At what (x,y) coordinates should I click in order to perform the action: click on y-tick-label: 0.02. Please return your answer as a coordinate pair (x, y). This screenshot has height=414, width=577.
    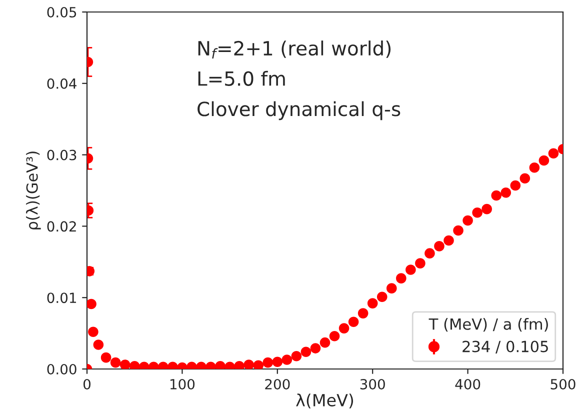
    Looking at the image, I should click on (61, 226).